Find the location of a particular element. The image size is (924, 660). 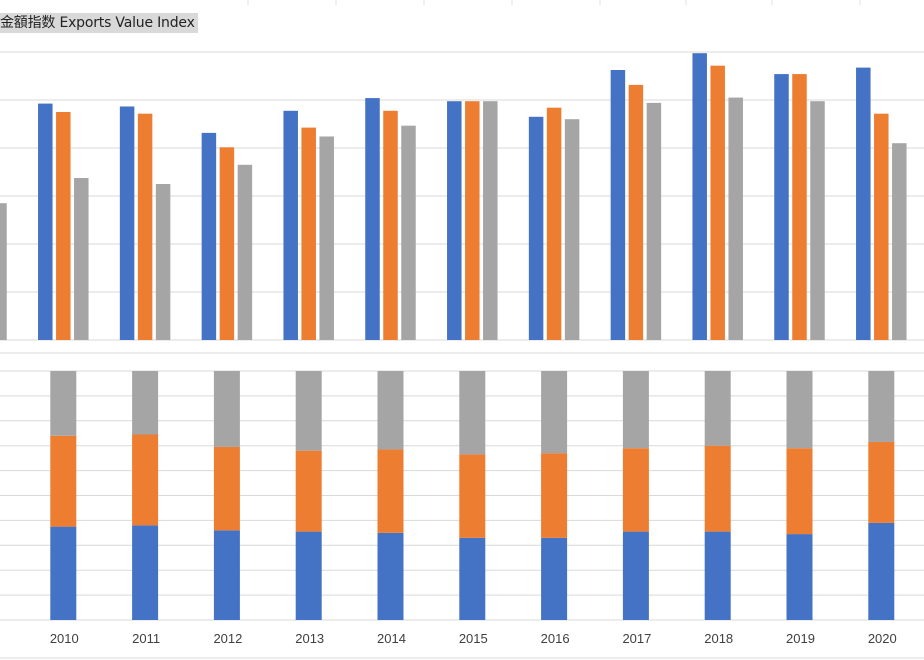

bar-2019-s2 is located at coordinates (799, 207).